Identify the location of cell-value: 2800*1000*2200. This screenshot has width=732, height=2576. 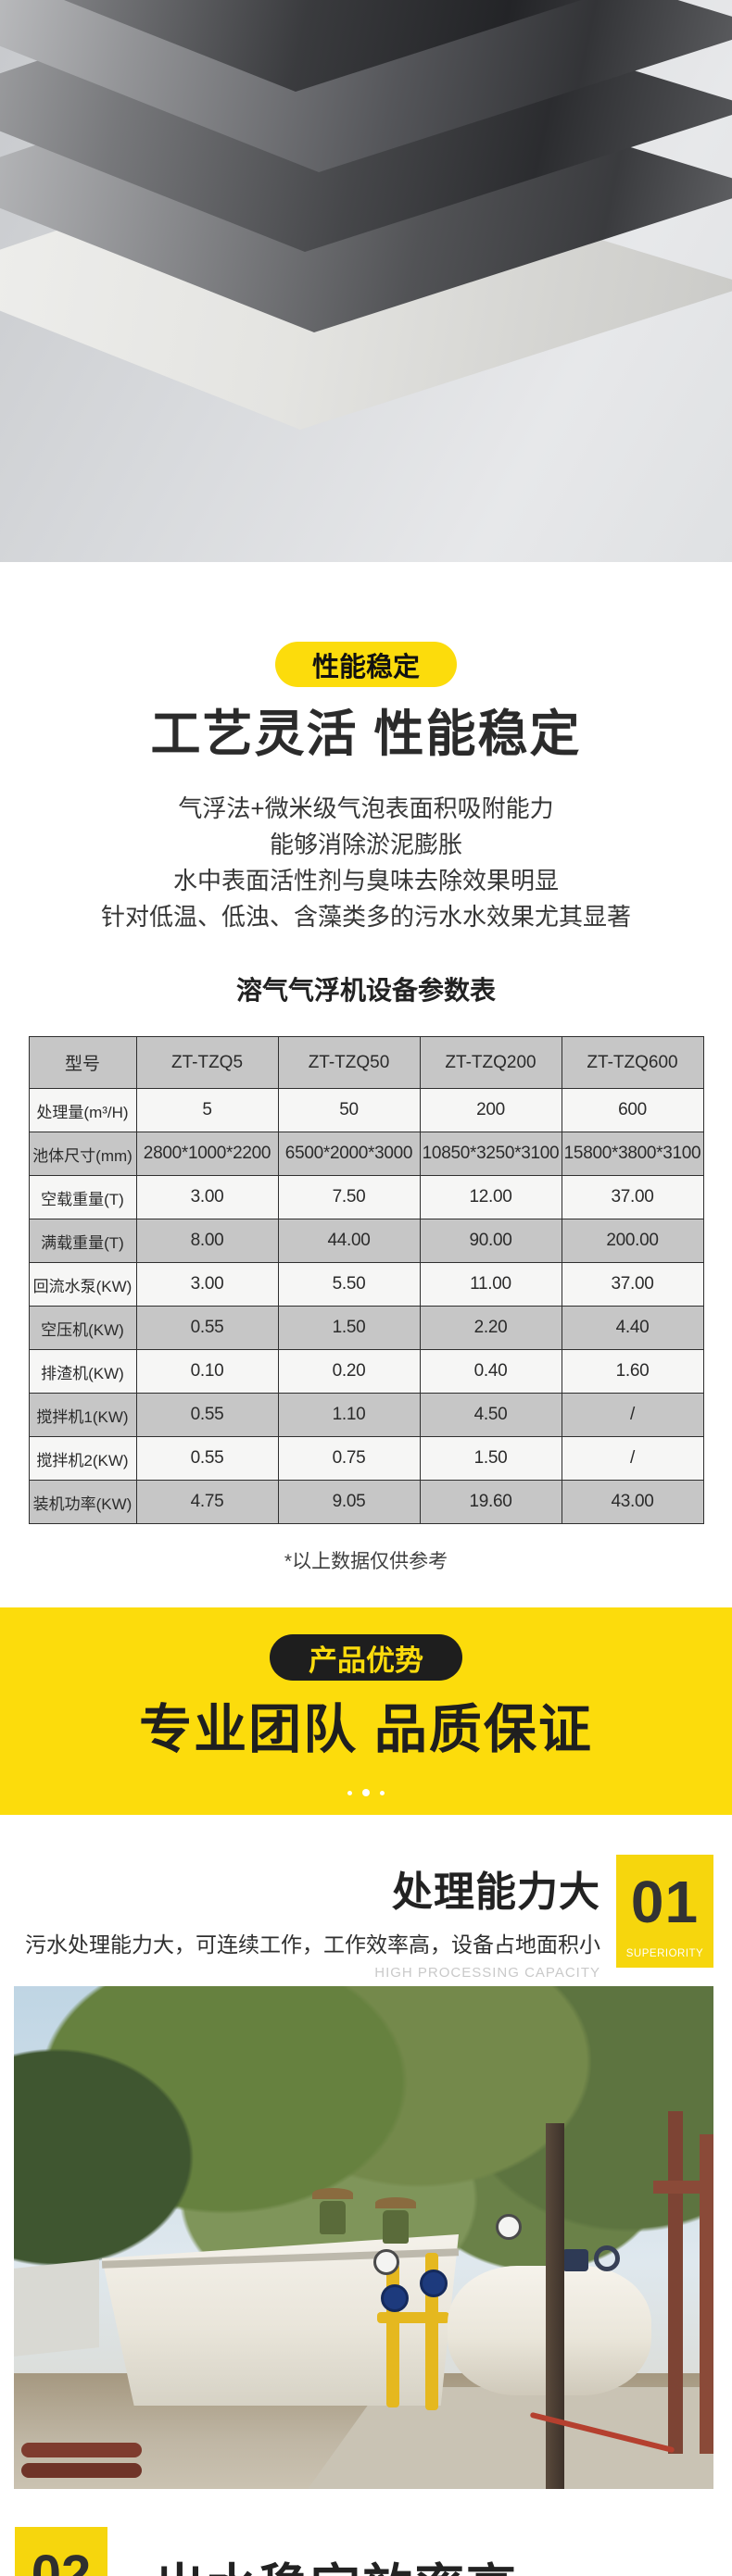
(207, 1154).